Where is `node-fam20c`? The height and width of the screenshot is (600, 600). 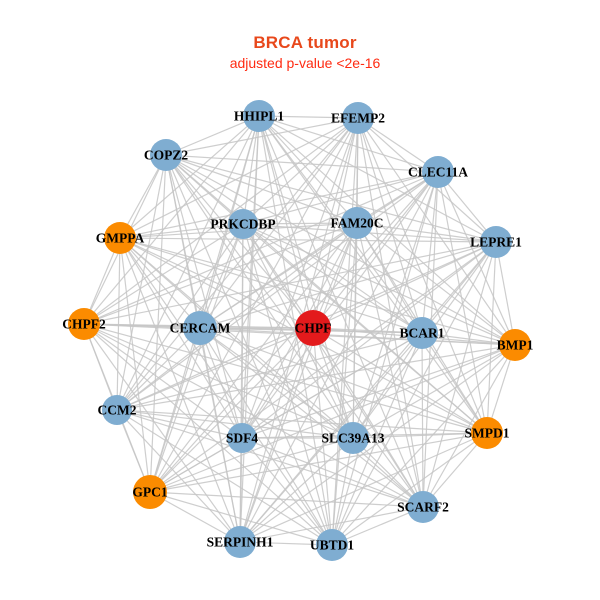
node-fam20c is located at coordinates (357, 223).